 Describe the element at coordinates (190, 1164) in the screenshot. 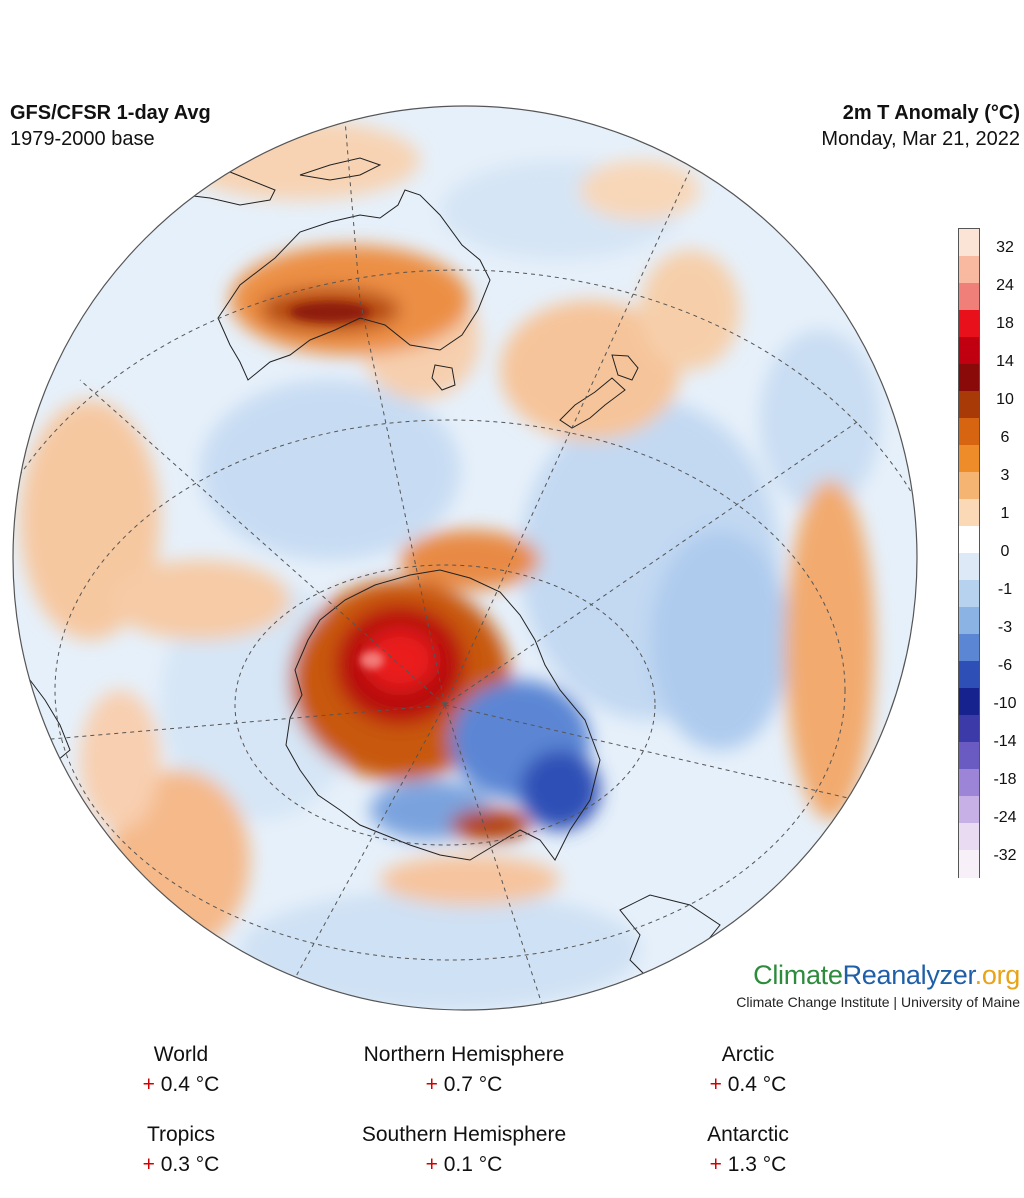

I see `stat-value: 0.3 °C` at that location.